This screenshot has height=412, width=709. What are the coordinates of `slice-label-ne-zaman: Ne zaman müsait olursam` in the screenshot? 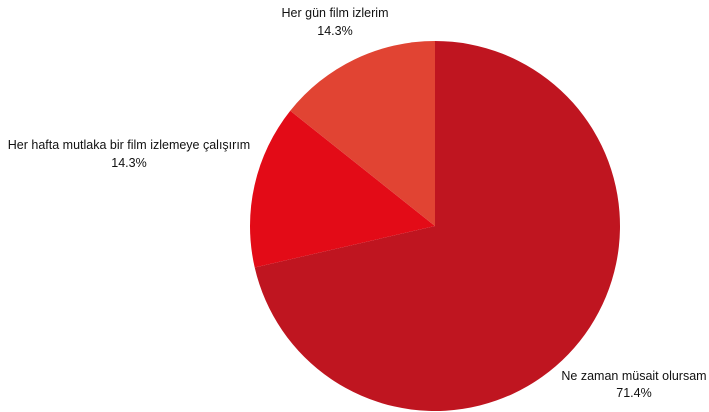 It's located at (633, 376).